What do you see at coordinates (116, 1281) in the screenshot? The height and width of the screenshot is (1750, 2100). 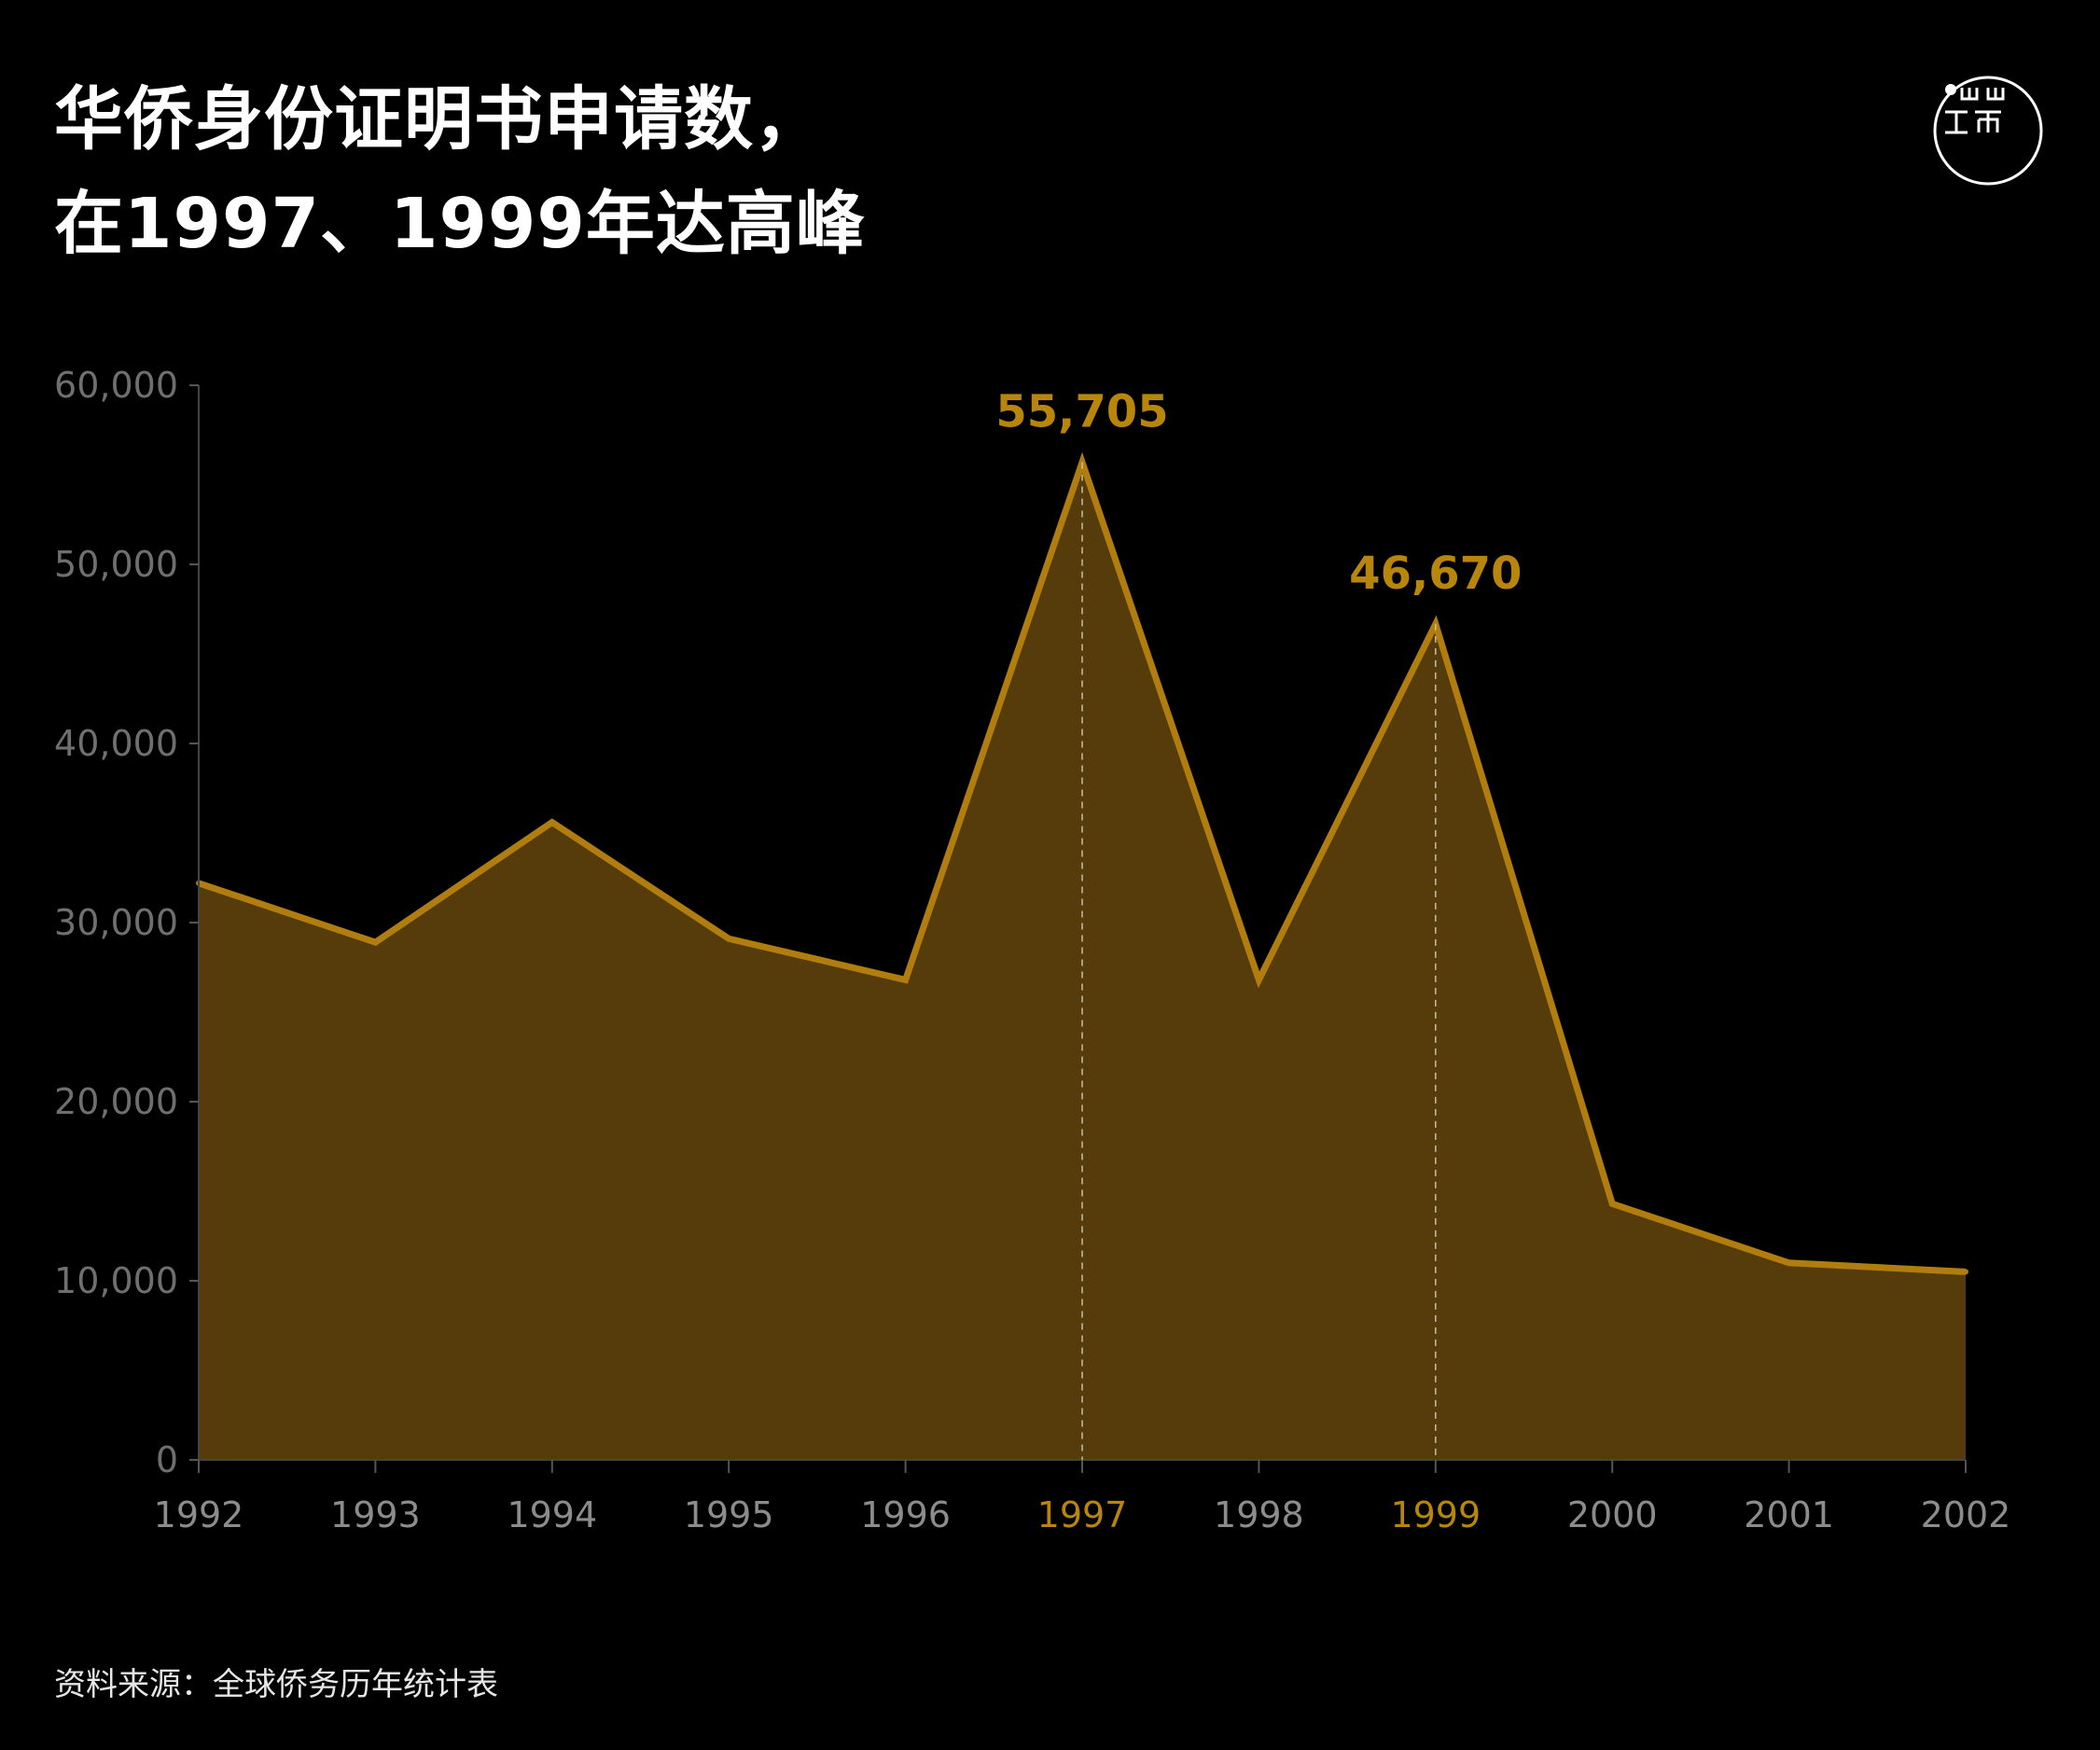 I see `y-tick-label: 10,000` at bounding box center [116, 1281].